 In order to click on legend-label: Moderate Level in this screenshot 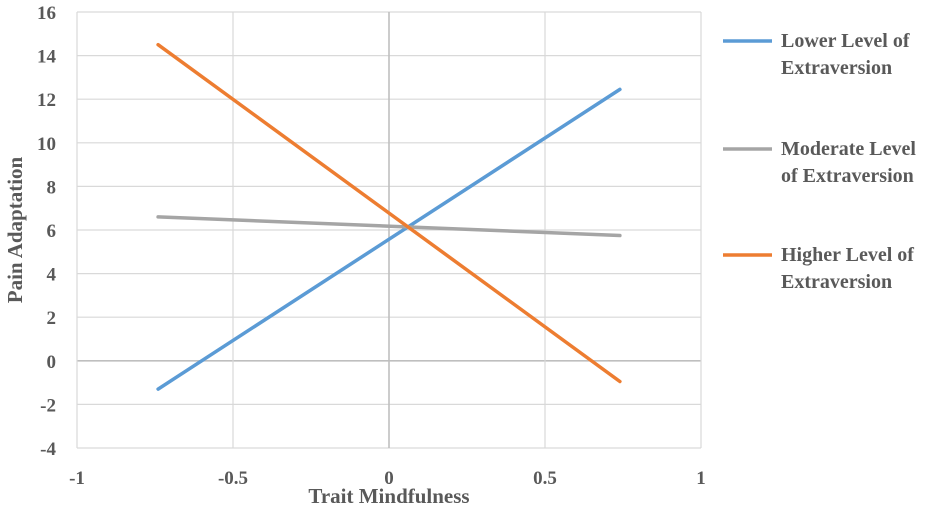, I will do `click(848, 149)`.